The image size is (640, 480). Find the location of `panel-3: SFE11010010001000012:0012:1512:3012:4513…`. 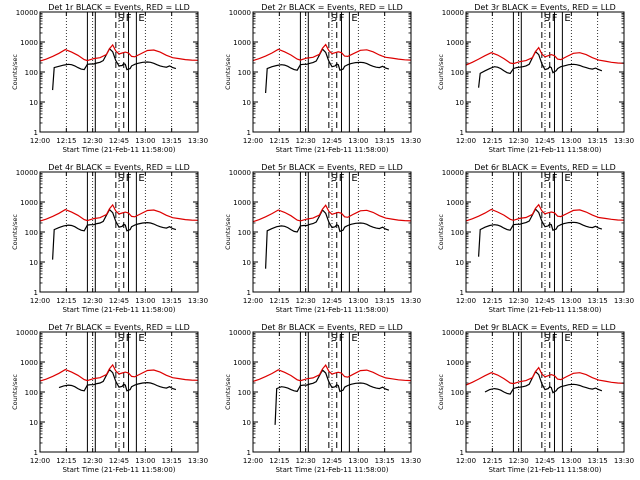

panel-3: SFE11010010001000012:0012:1512:3012:4513… is located at coordinates (535, 78).